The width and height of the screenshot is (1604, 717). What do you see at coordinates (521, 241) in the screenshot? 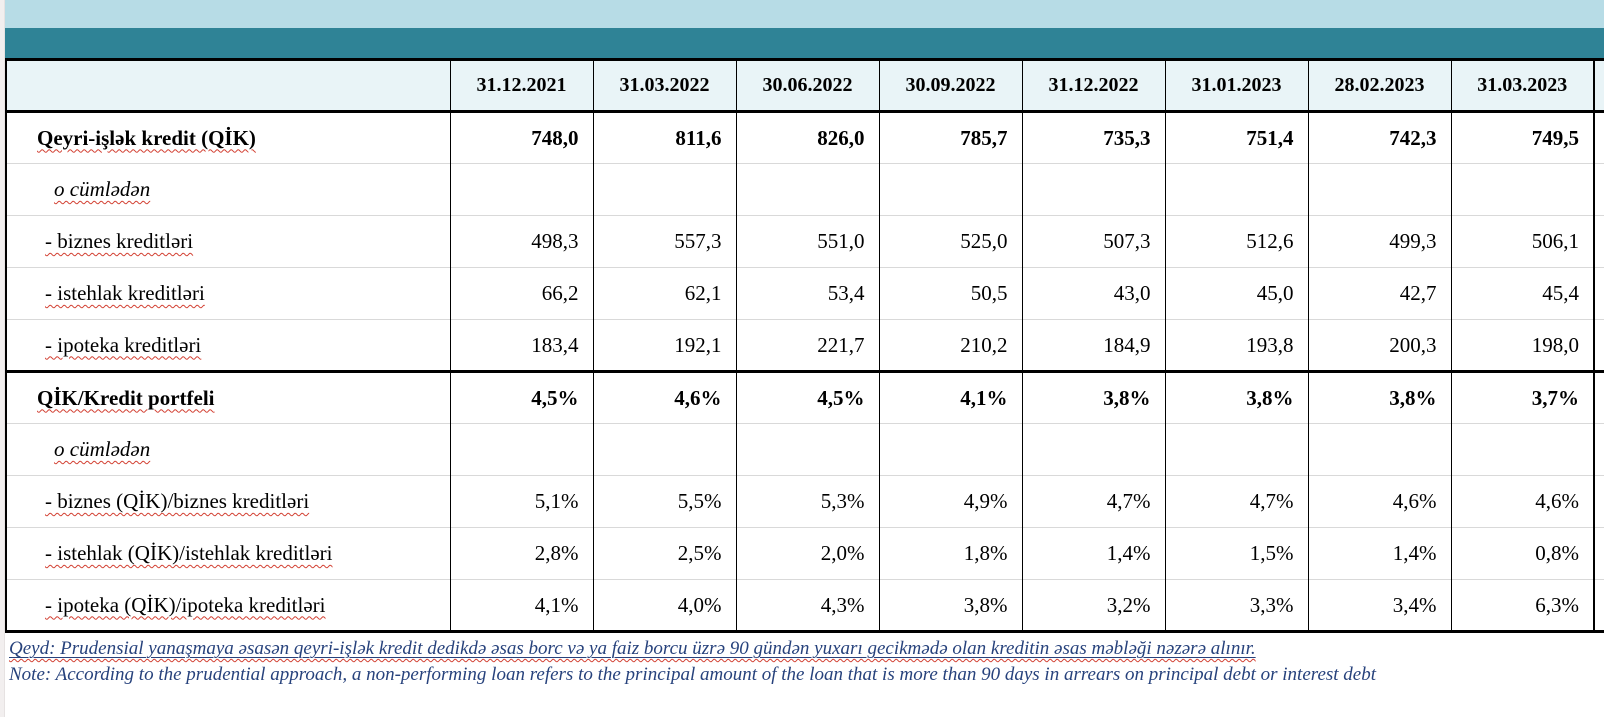
I see `value-cell: 498,3` at bounding box center [521, 241].